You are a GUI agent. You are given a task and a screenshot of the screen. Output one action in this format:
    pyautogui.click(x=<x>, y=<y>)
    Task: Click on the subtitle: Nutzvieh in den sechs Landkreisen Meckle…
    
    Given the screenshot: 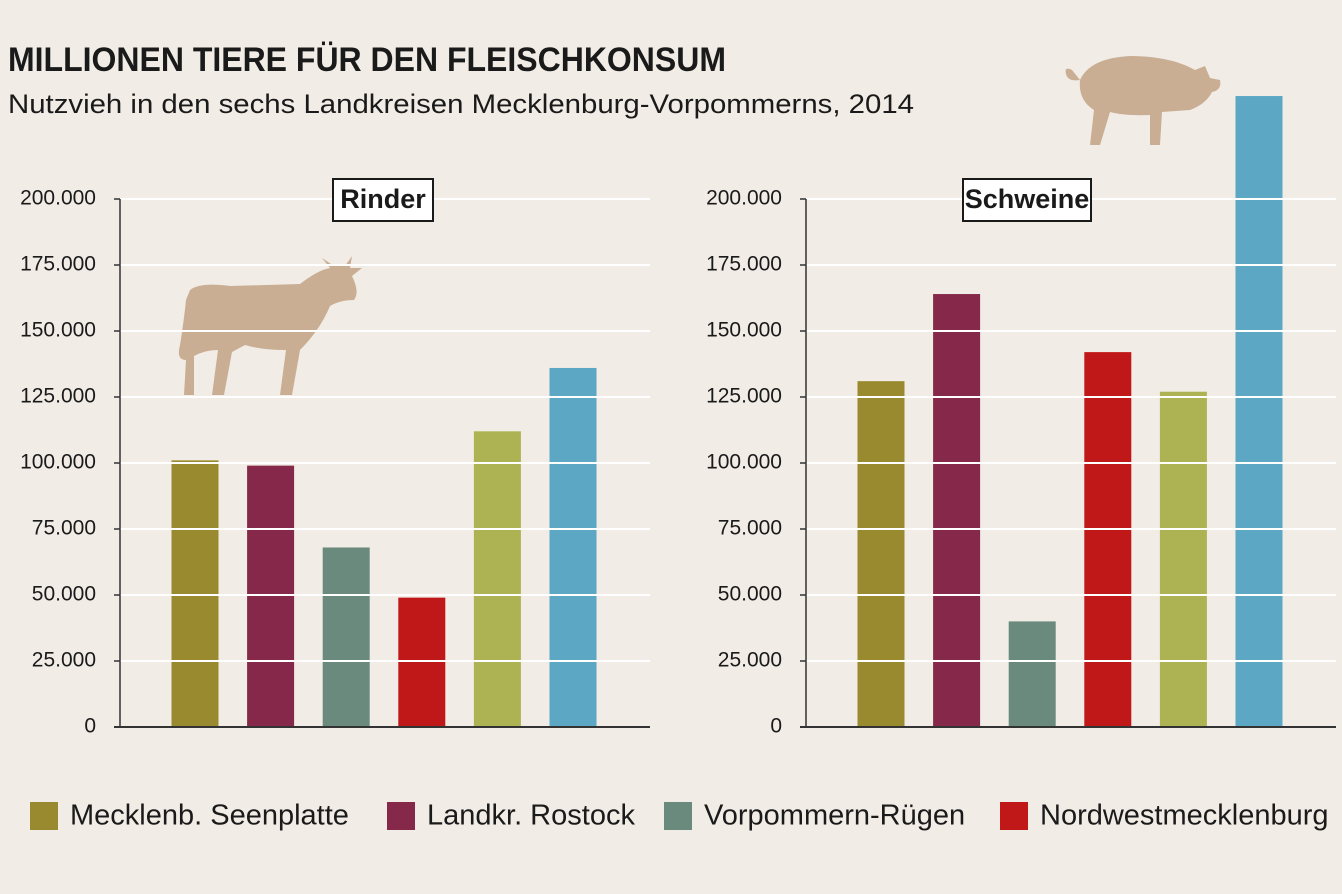 What is the action you would take?
    pyautogui.click(x=461, y=104)
    